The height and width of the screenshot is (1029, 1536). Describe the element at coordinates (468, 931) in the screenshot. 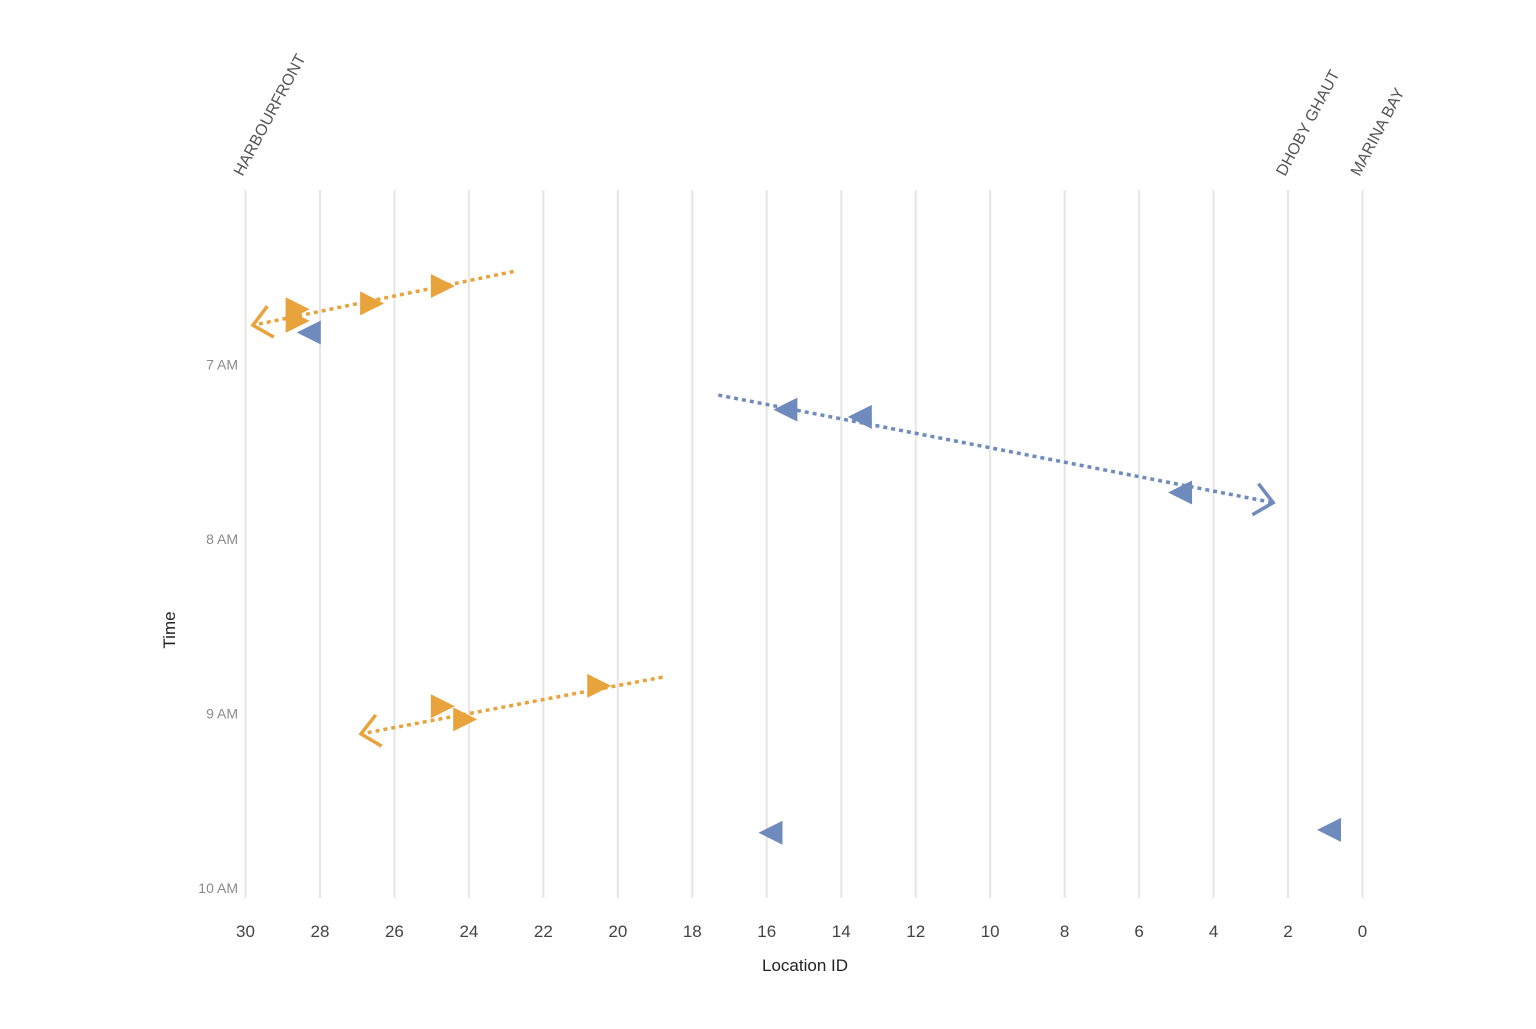

I see `x-tick-label: 24` at that location.